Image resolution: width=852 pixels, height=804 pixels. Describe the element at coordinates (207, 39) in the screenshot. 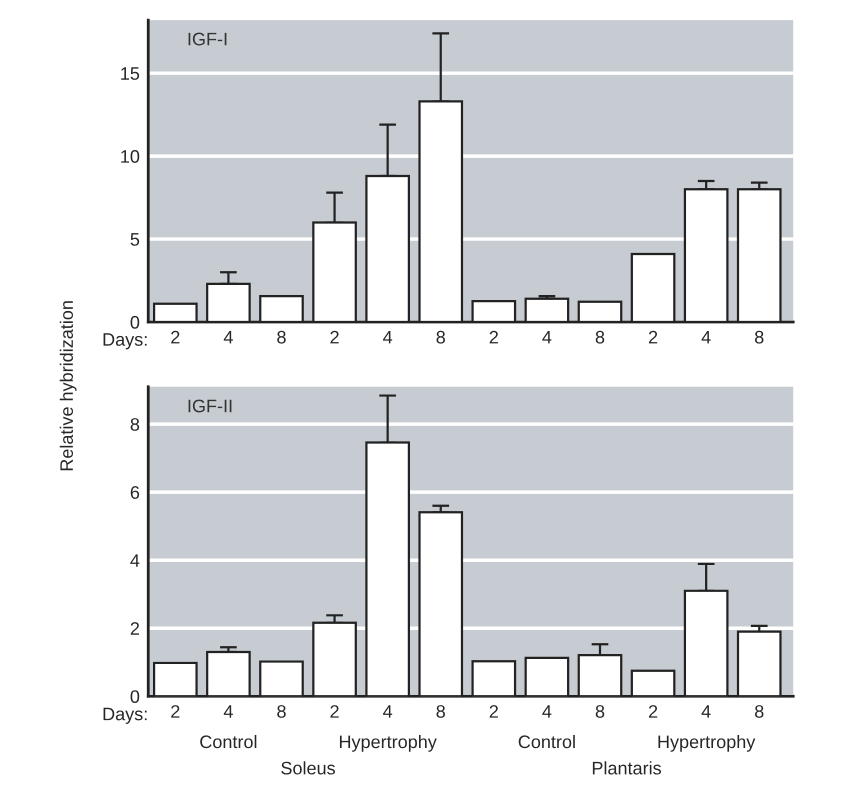

I see `text: IGF-I` at that location.